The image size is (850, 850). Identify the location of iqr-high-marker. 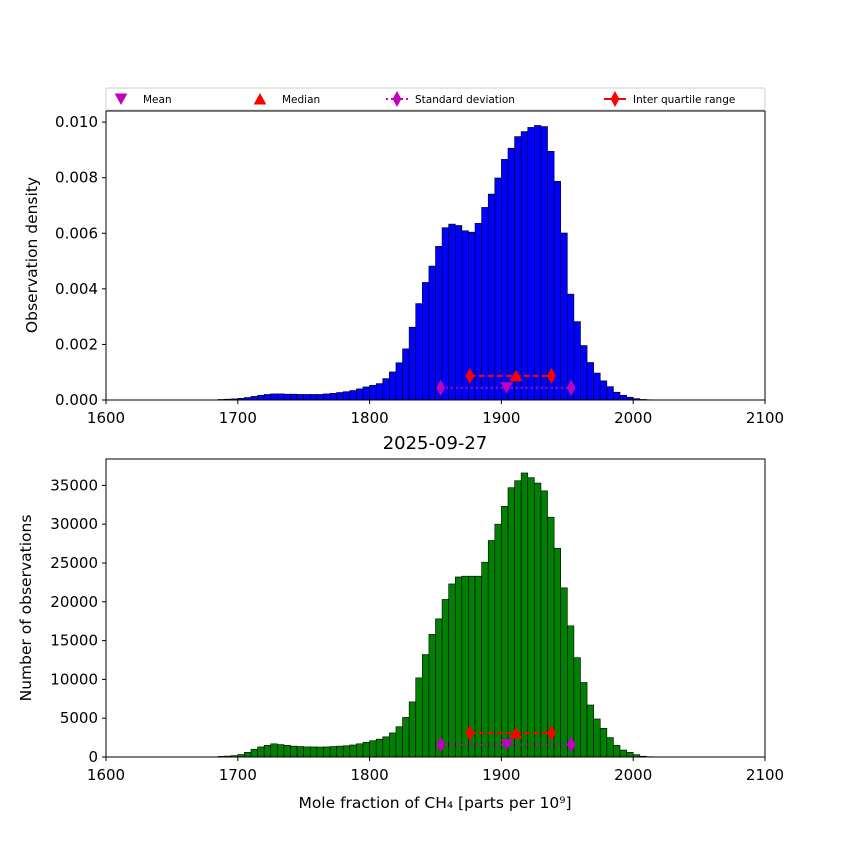
(551, 732).